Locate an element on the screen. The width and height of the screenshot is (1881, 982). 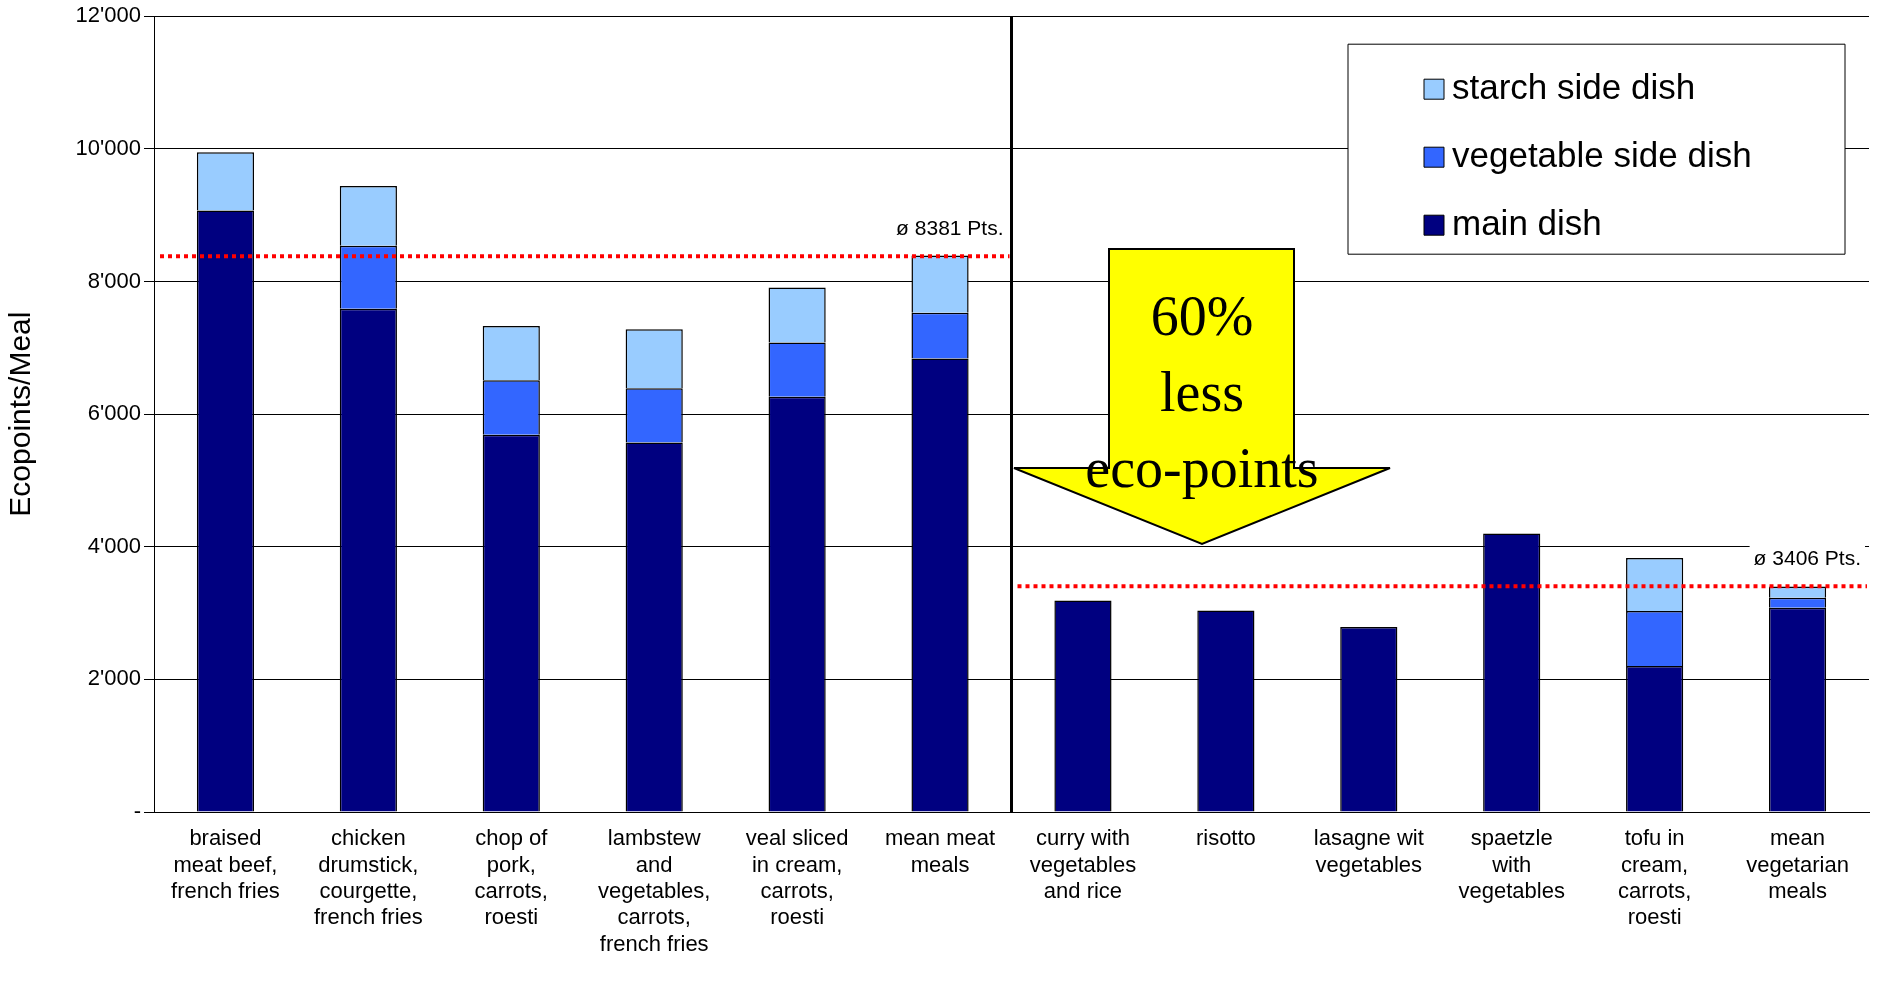
ref-line-label: ø 3406 Pts. is located at coordinates (1807, 558).